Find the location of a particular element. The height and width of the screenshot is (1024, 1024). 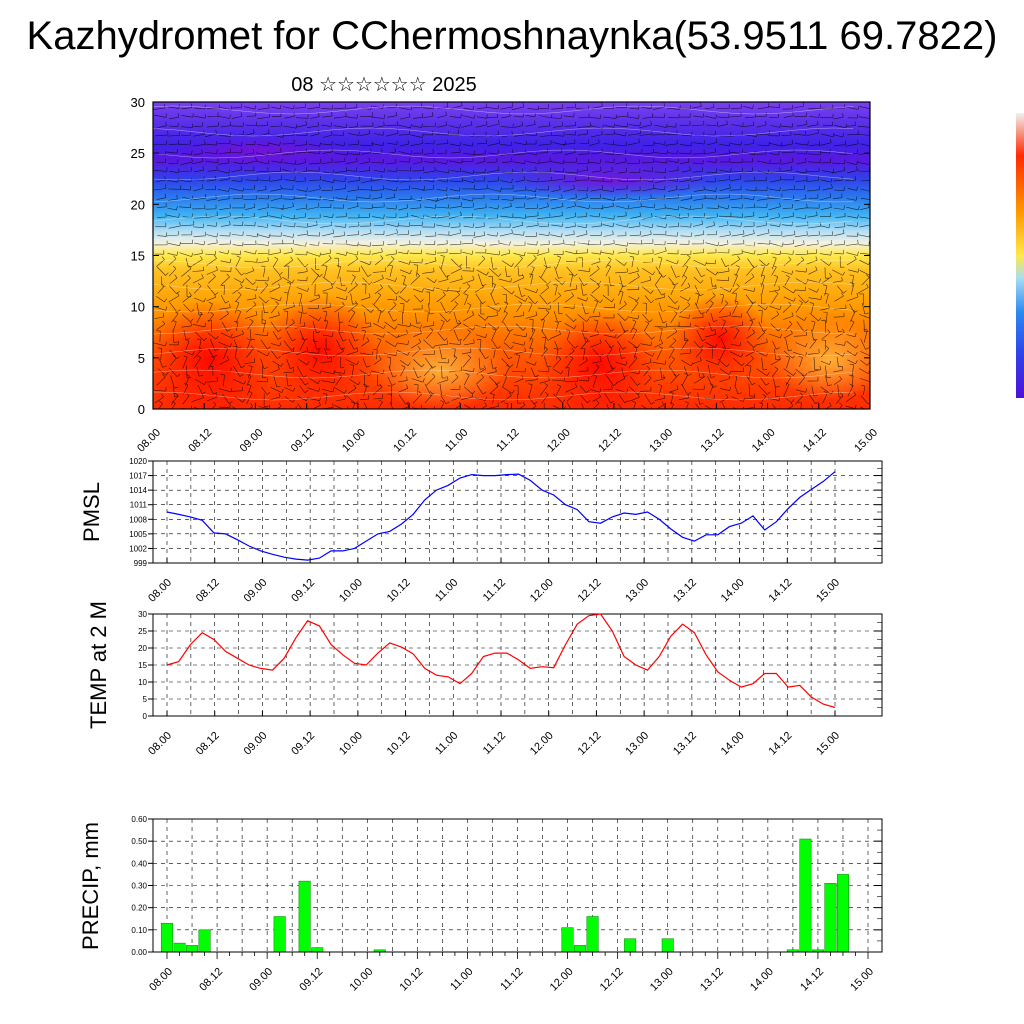

section-x-tick-label: 13.00 is located at coordinates (661, 441).